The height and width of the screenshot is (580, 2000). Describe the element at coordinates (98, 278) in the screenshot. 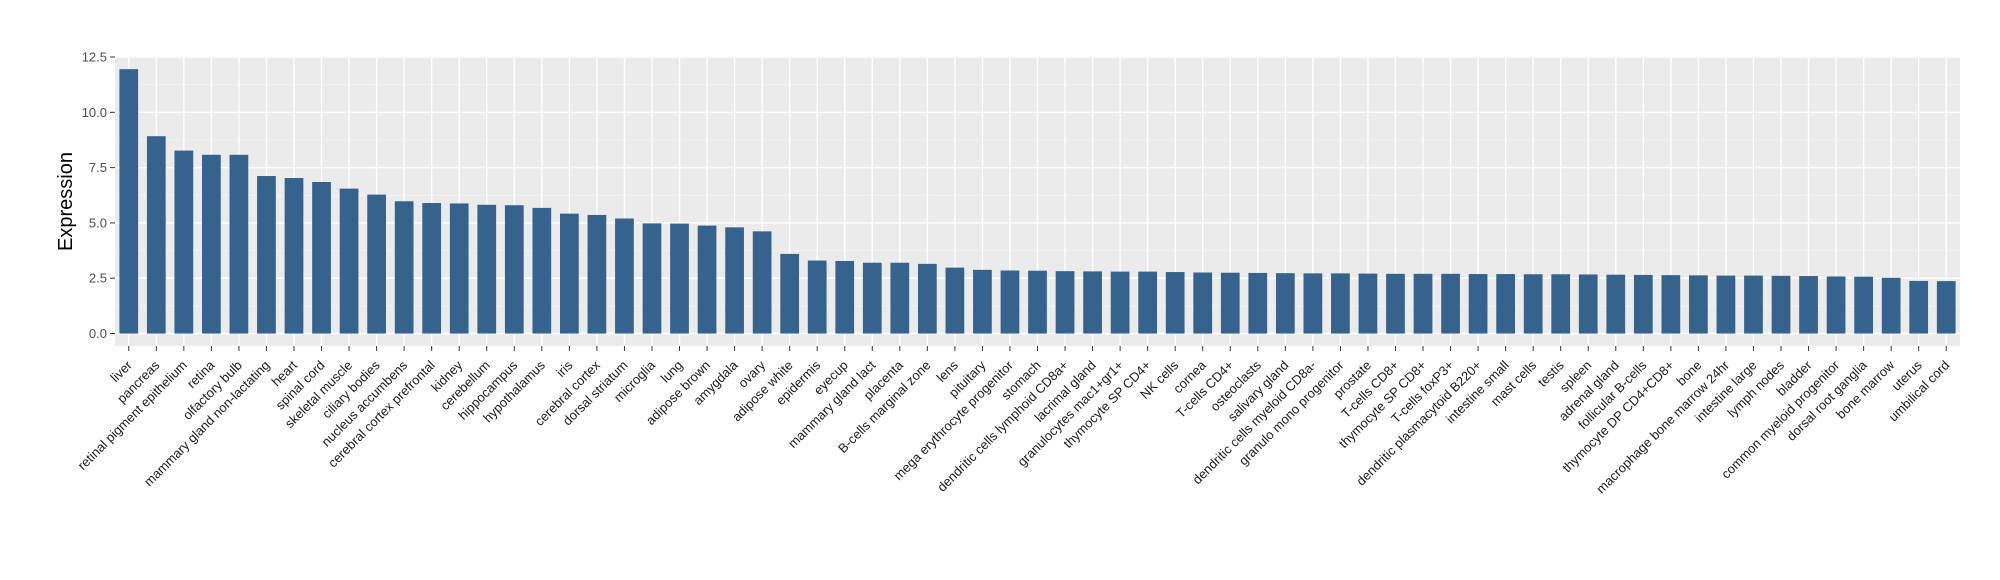

I see `y-tick-label: 2.5` at that location.